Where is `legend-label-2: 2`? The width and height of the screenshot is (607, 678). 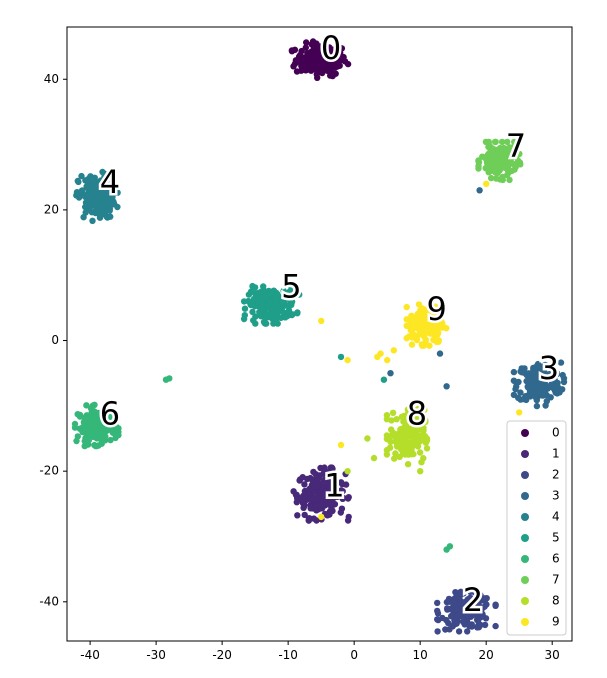
legend-label-2: 2 is located at coordinates (556, 475).